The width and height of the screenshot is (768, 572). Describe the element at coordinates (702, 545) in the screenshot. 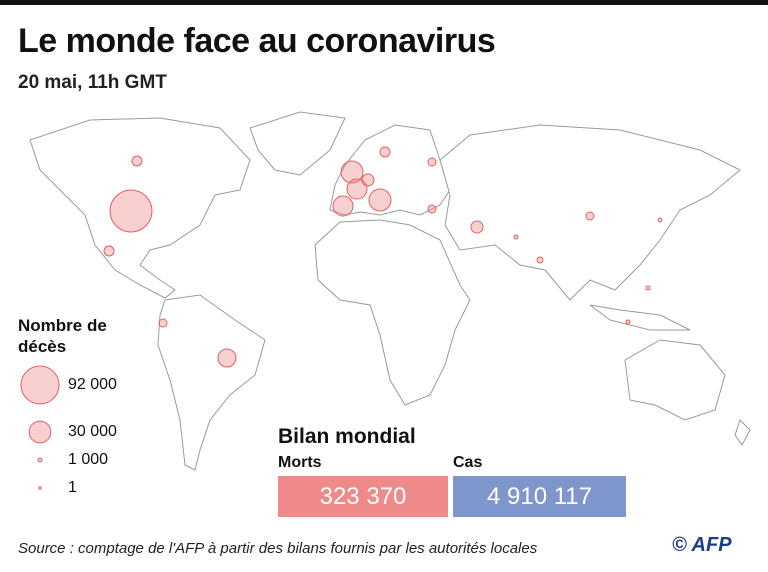

I see `credit: © AFP` at that location.